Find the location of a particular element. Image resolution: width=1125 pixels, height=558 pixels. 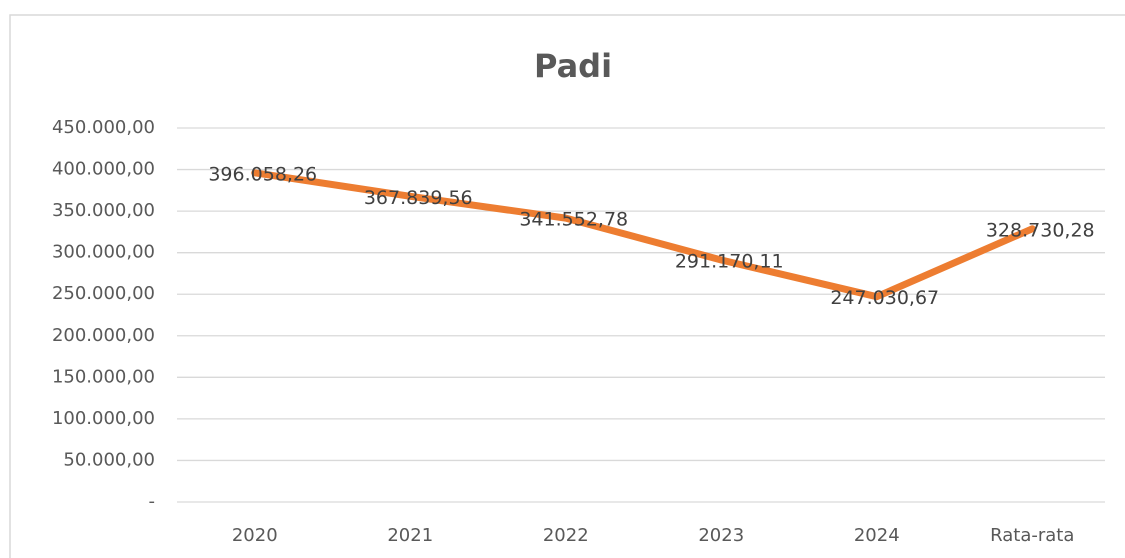

data-label: 247.030,67 is located at coordinates (884, 298).